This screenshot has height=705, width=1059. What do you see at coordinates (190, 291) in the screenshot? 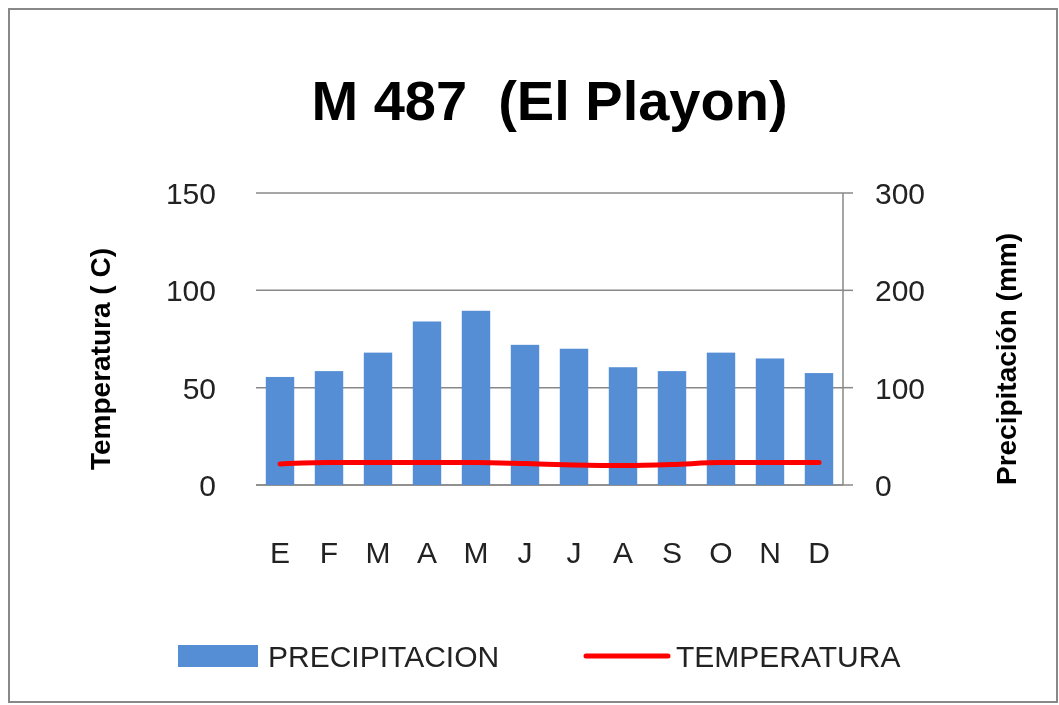
I see `y-tick-label: 100` at bounding box center [190, 291].